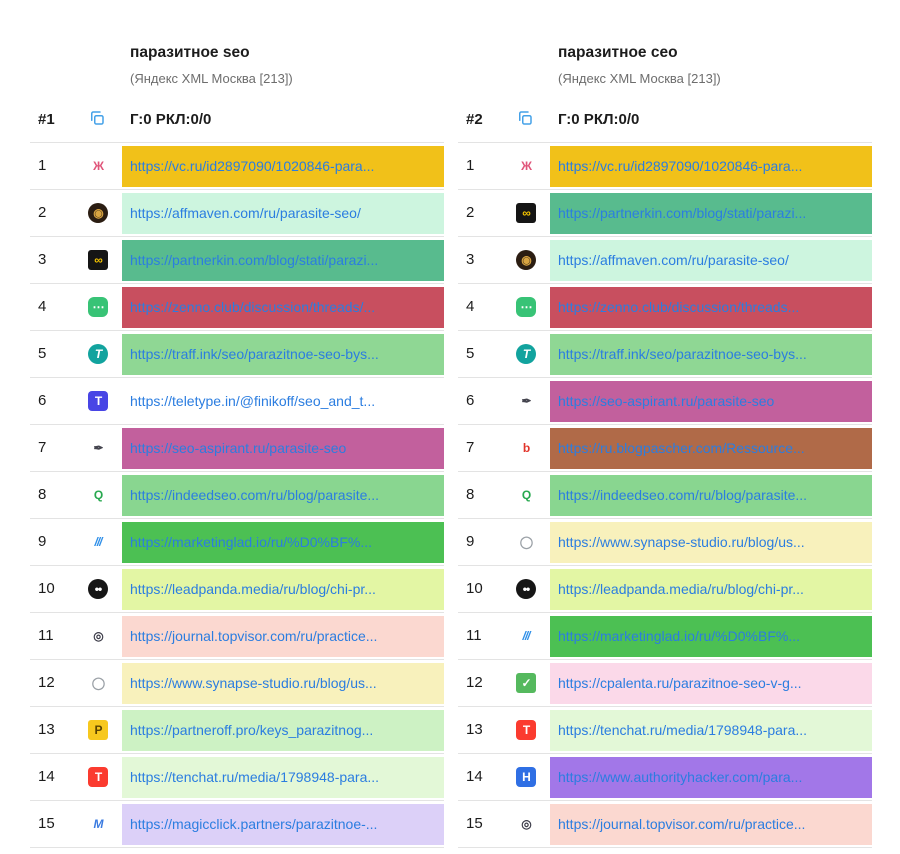  What do you see at coordinates (482, 448) in the screenshot?
I see `position-cell: 7` at bounding box center [482, 448].